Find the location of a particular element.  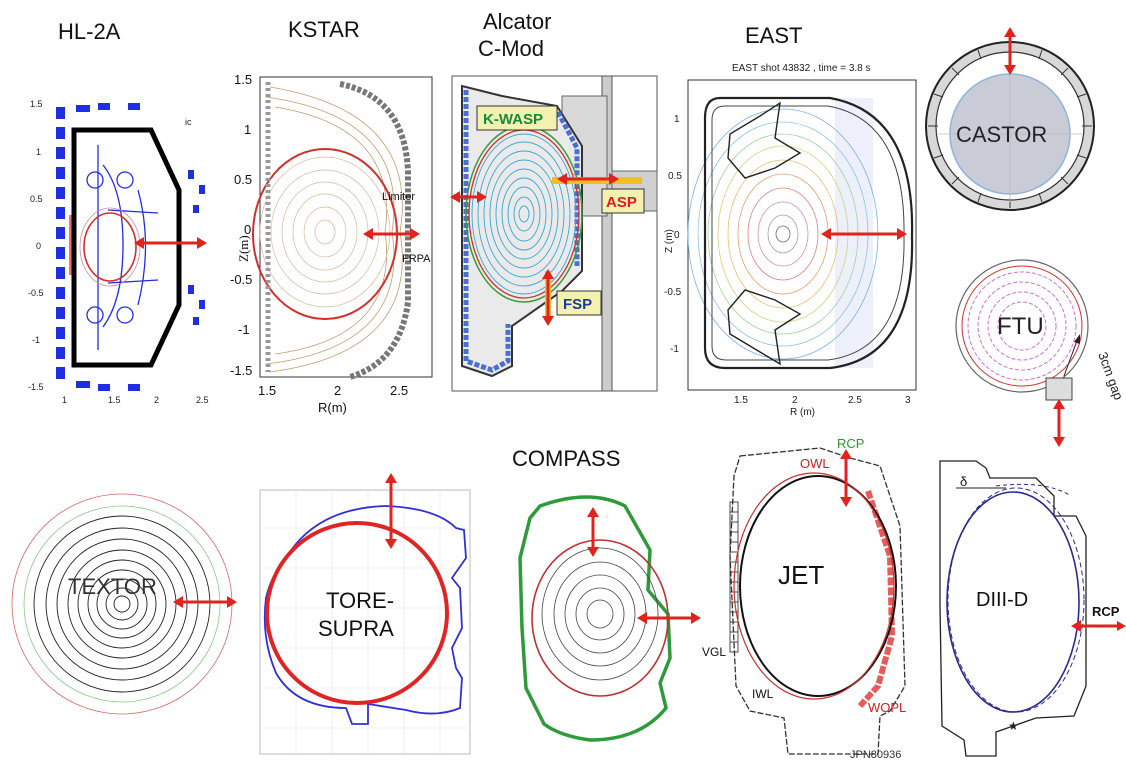

east-wall is located at coordinates (808, 233).